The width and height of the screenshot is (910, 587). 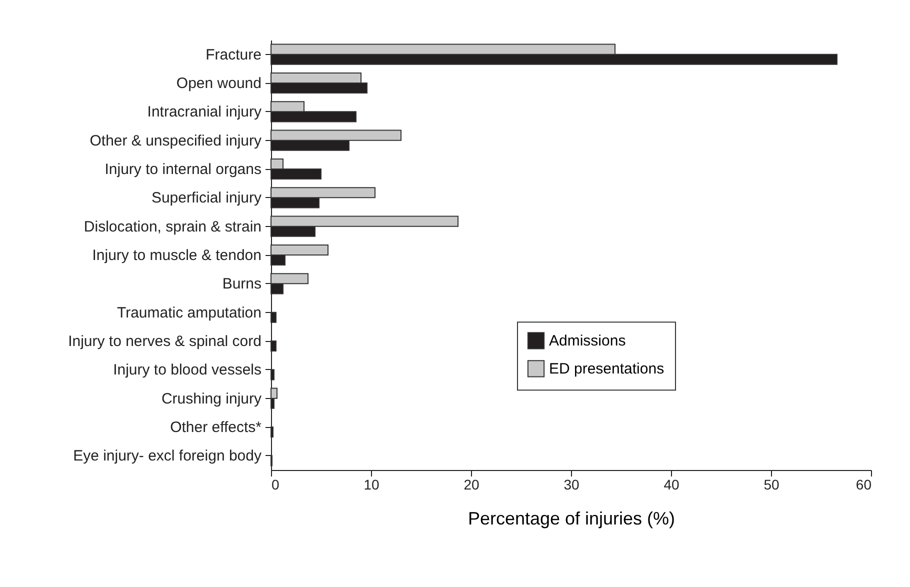 I want to click on y-tick-label: Injury to muscle & tendon, so click(x=177, y=255).